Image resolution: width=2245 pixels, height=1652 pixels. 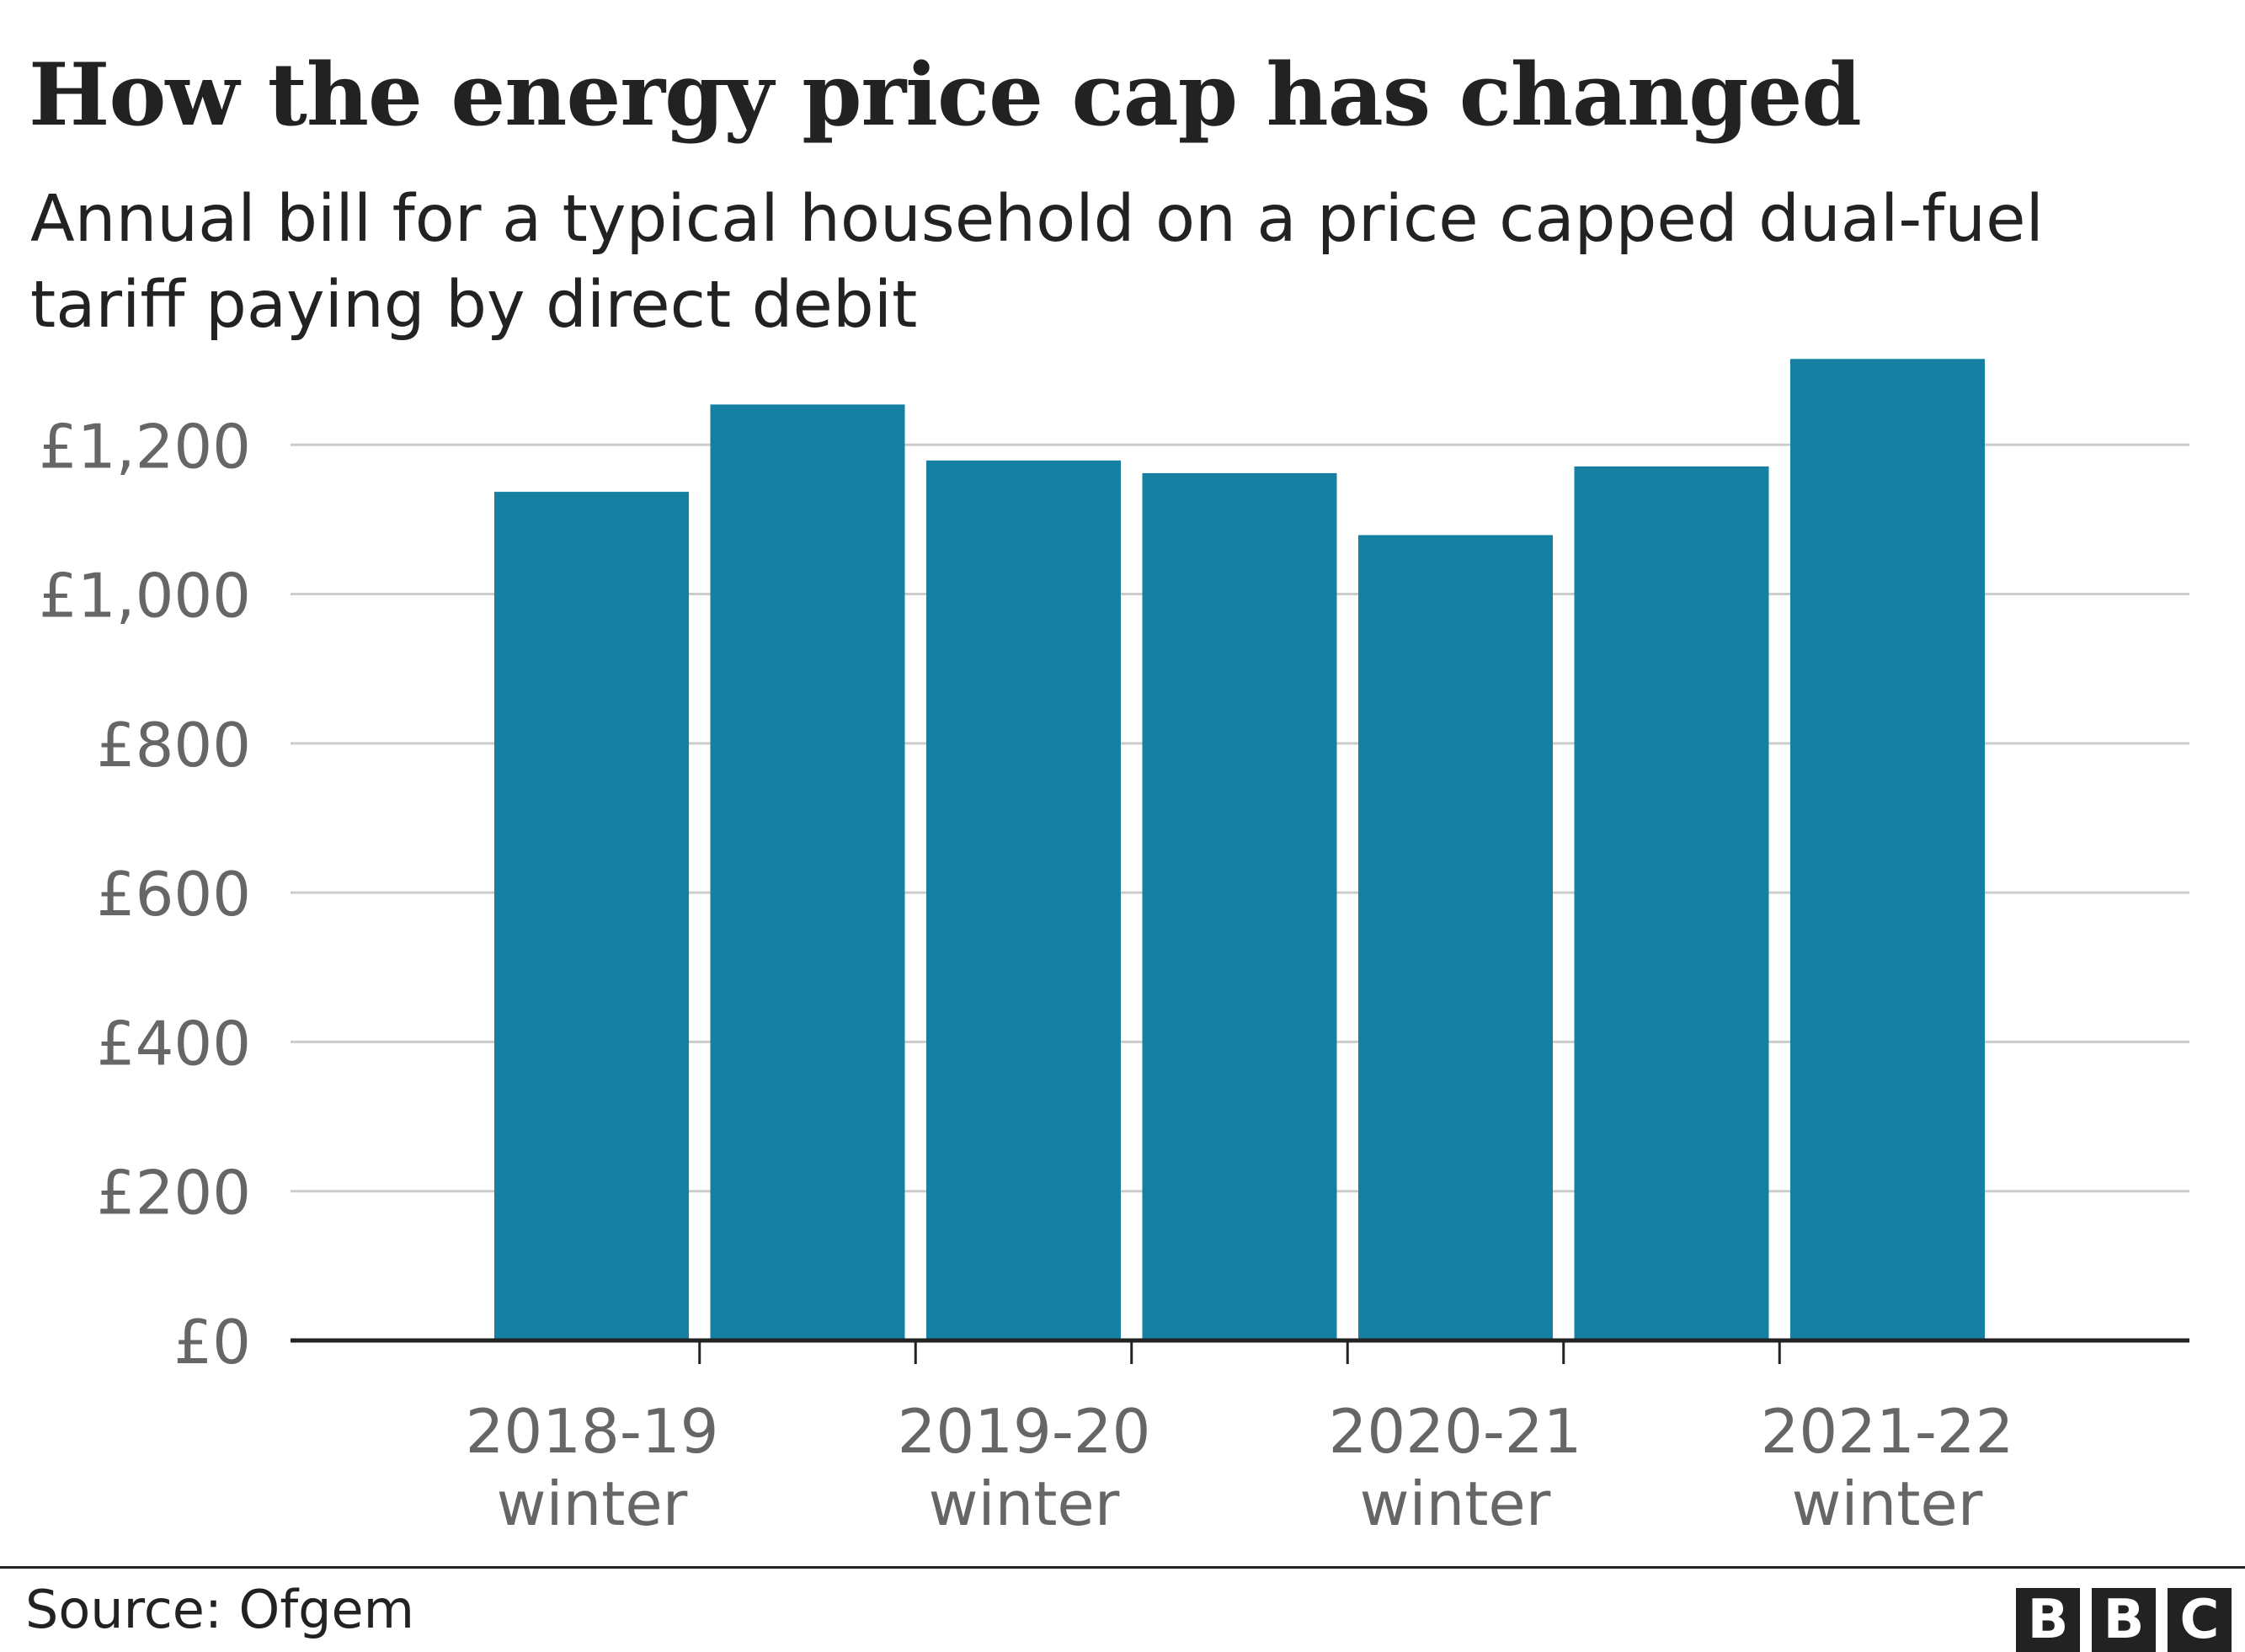 I want to click on source-note: Source: Ofgem, so click(x=220, y=1609).